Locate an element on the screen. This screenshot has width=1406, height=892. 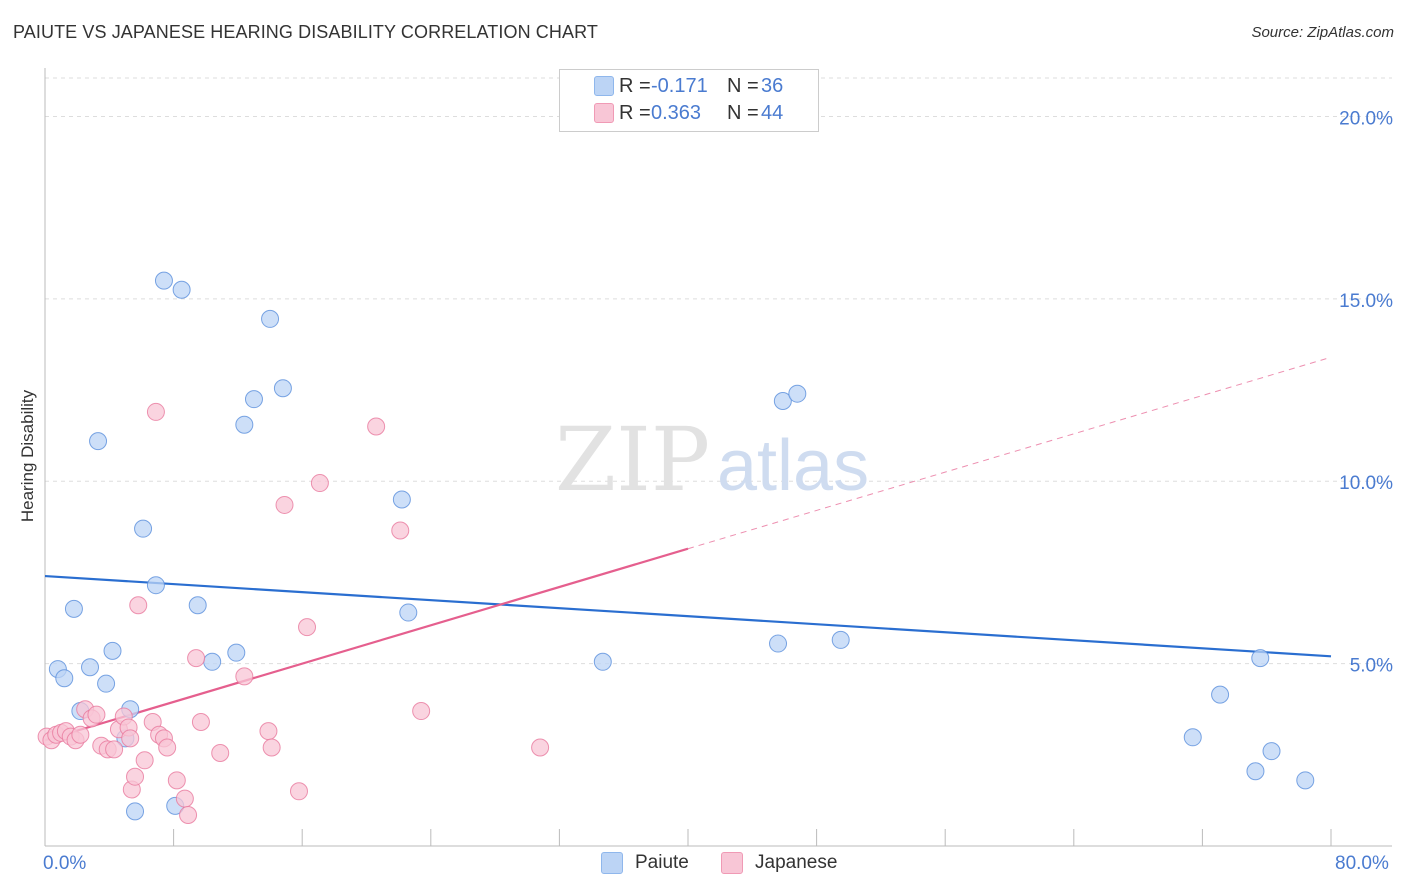
watermark-atlas: atlas is located at coordinates (793, 466).